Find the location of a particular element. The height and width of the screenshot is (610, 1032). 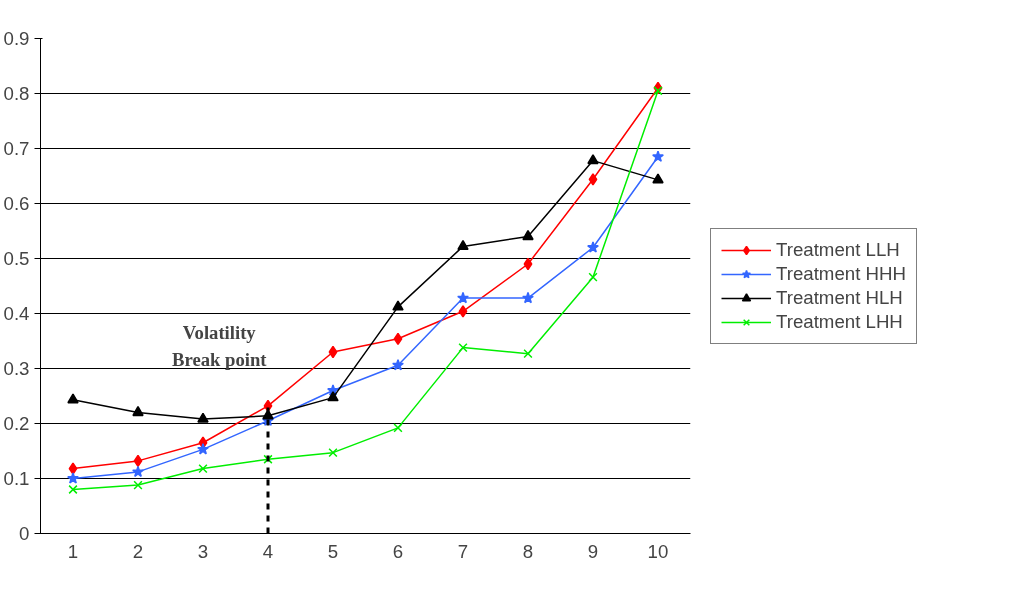

y-tick-label: 0.6 is located at coordinates (16, 203).